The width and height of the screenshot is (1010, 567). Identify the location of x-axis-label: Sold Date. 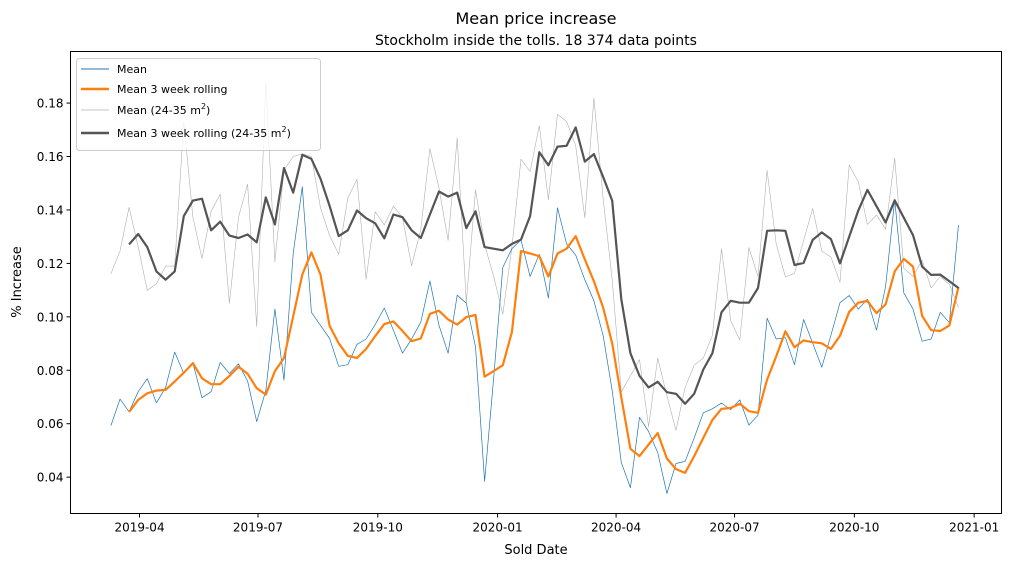
(535, 550).